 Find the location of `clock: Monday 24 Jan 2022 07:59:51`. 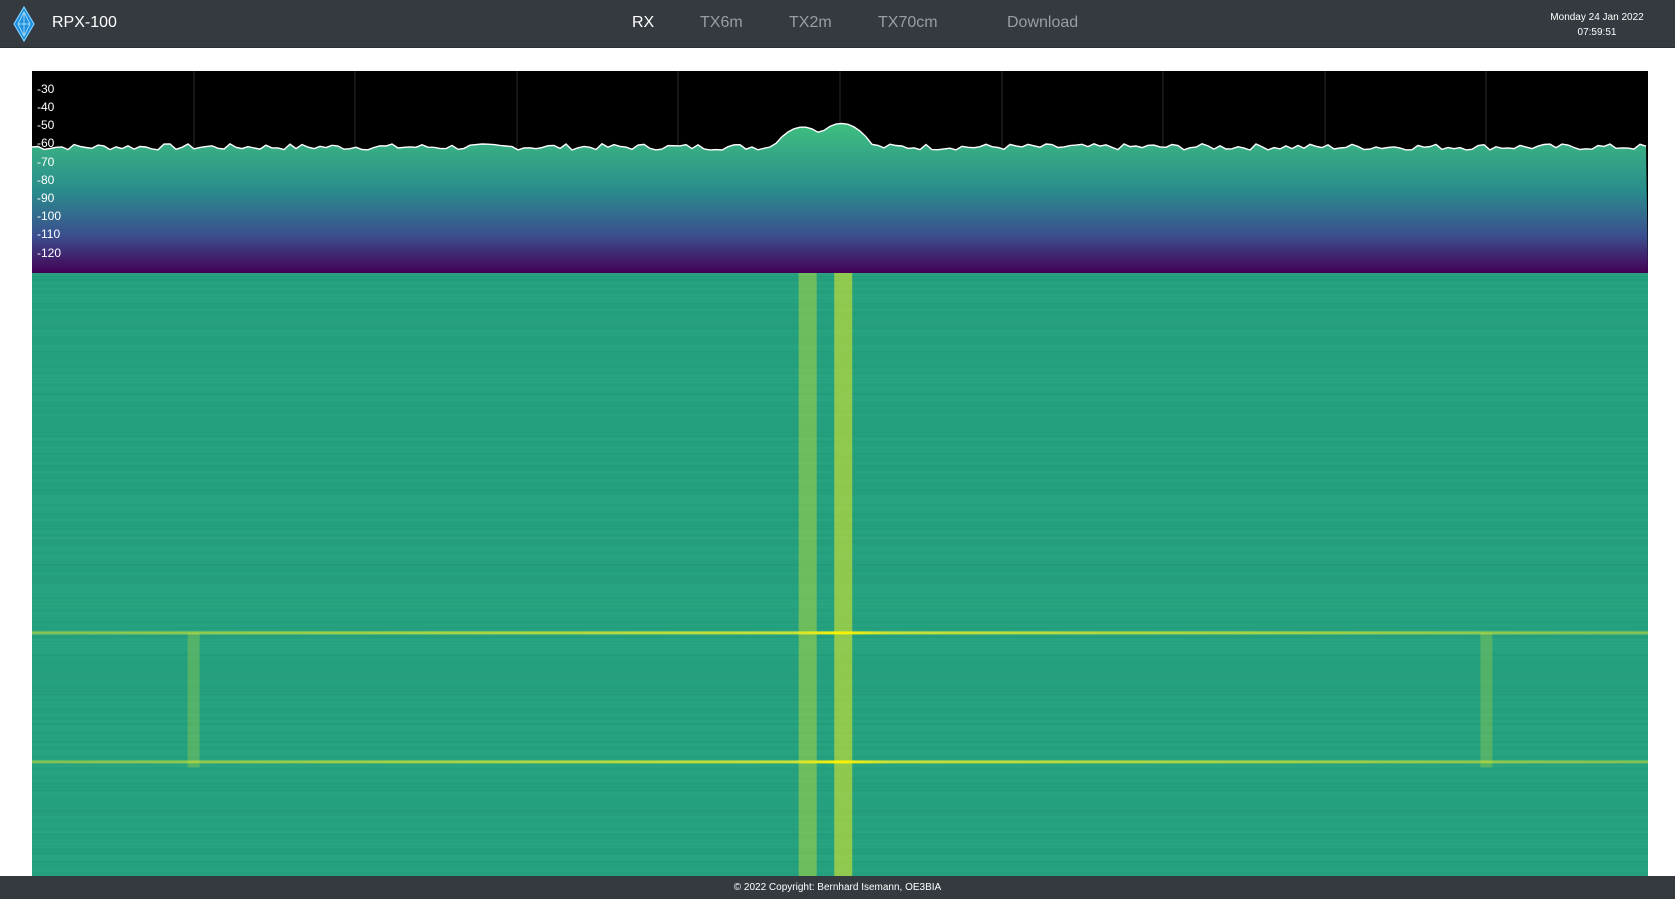

clock: Monday 24 Jan 2022 07:59:51 is located at coordinates (1597, 25).